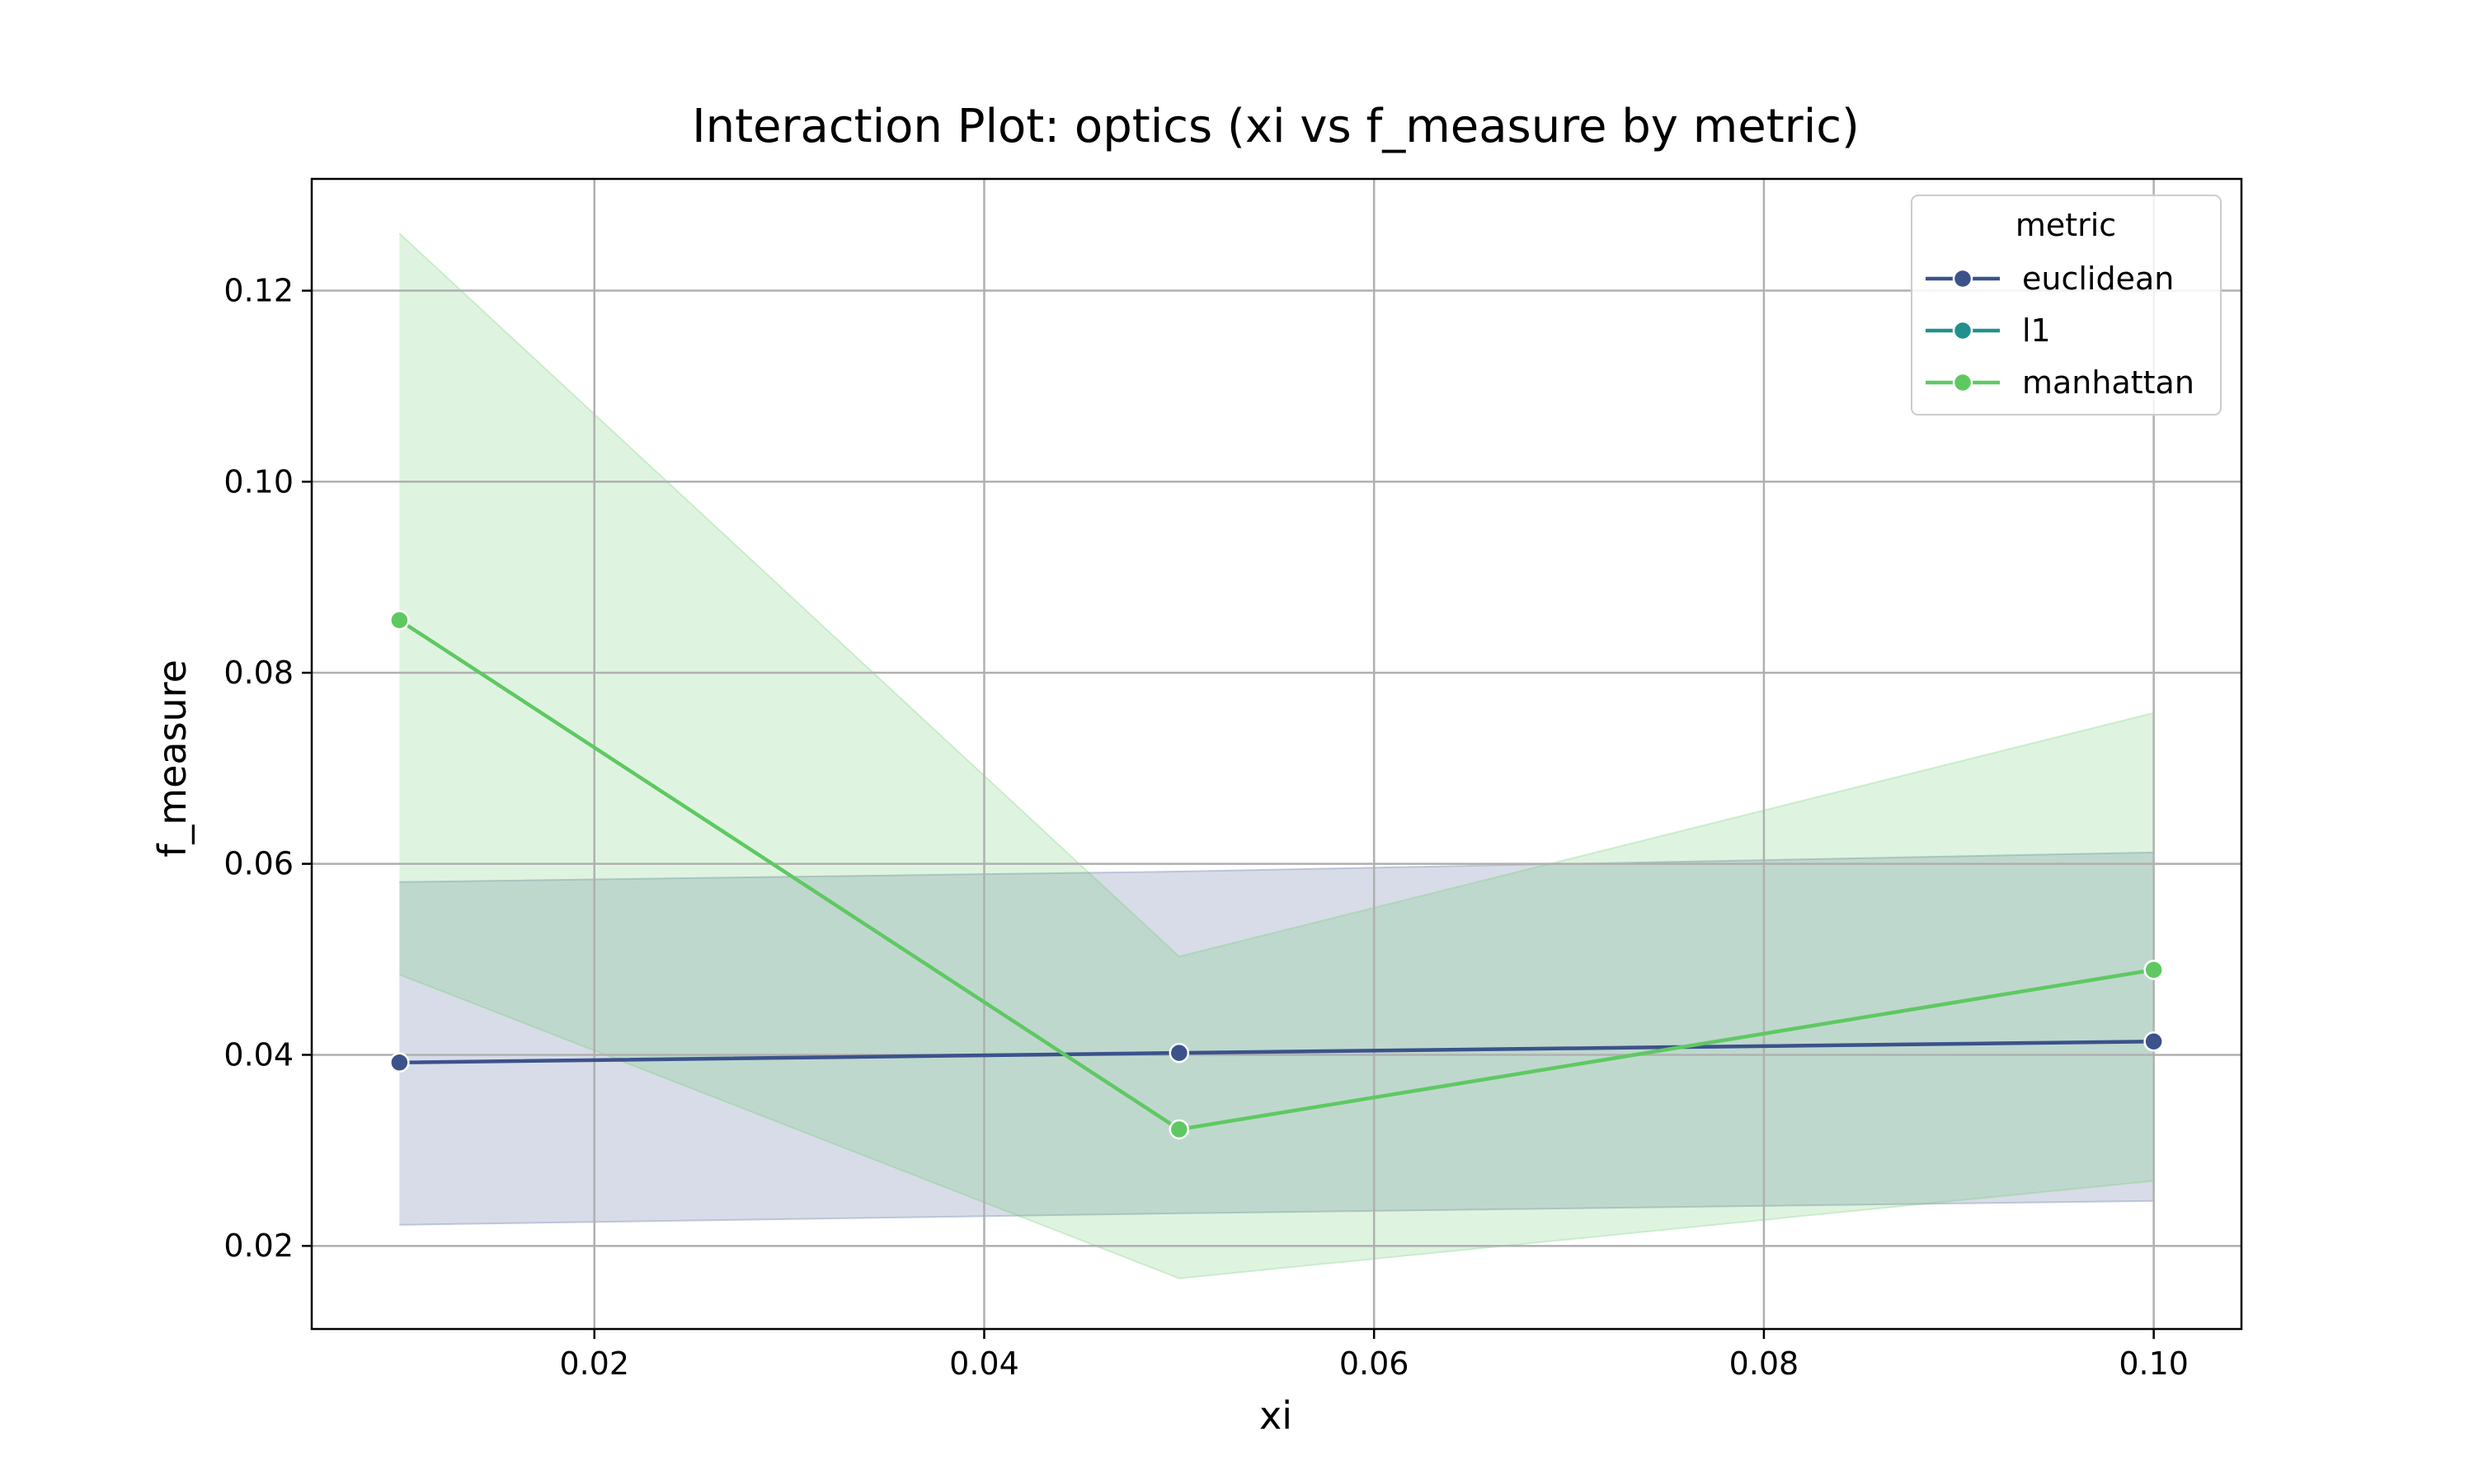 The width and height of the screenshot is (2474, 1484). I want to click on legend-marker-manhattan, so click(1962, 382).